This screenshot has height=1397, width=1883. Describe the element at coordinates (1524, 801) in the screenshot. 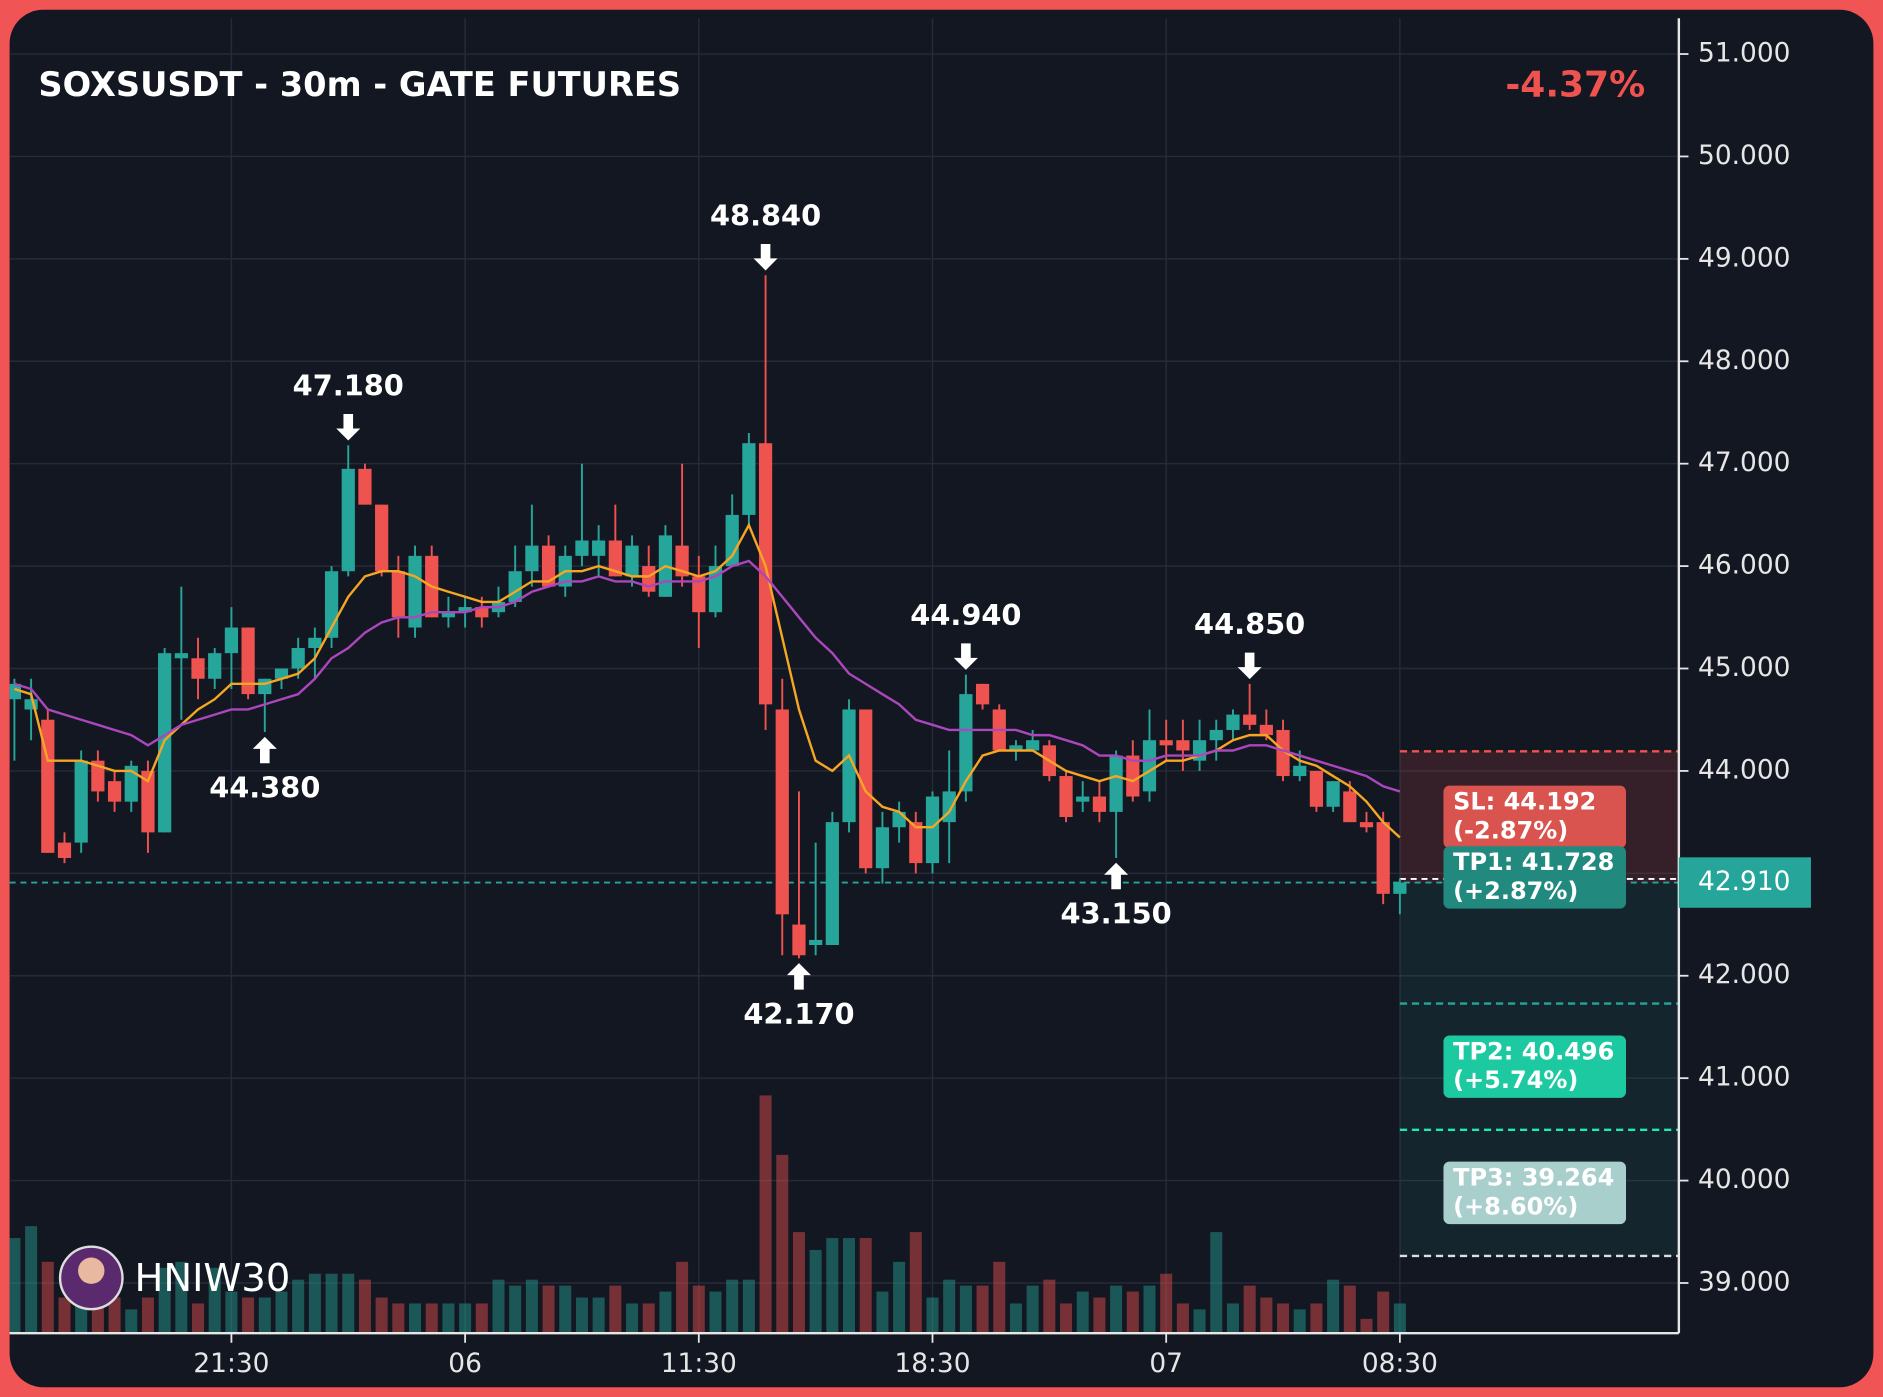

I see `level-label: SL: 44.192` at that location.